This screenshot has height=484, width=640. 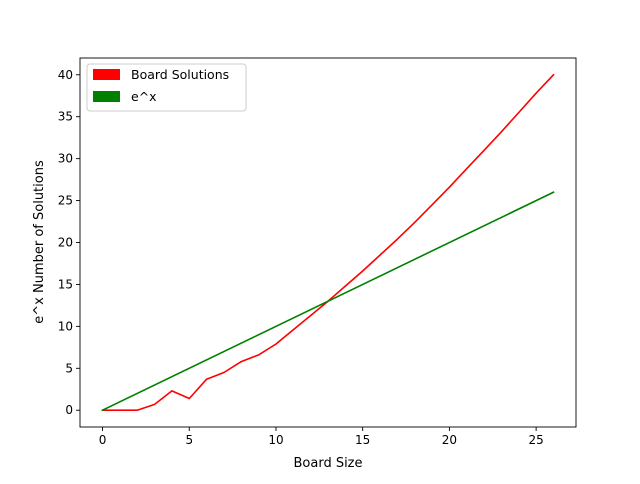 I want to click on y-tick-label: 5, so click(x=69, y=368).